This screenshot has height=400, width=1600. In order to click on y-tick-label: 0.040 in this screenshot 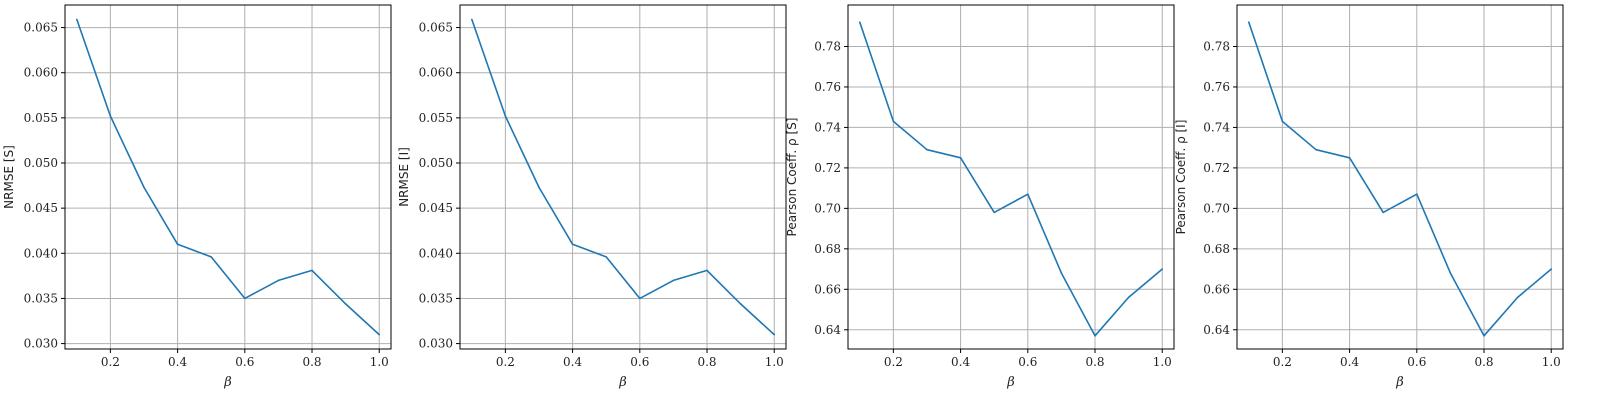, I will do `click(41, 253)`.